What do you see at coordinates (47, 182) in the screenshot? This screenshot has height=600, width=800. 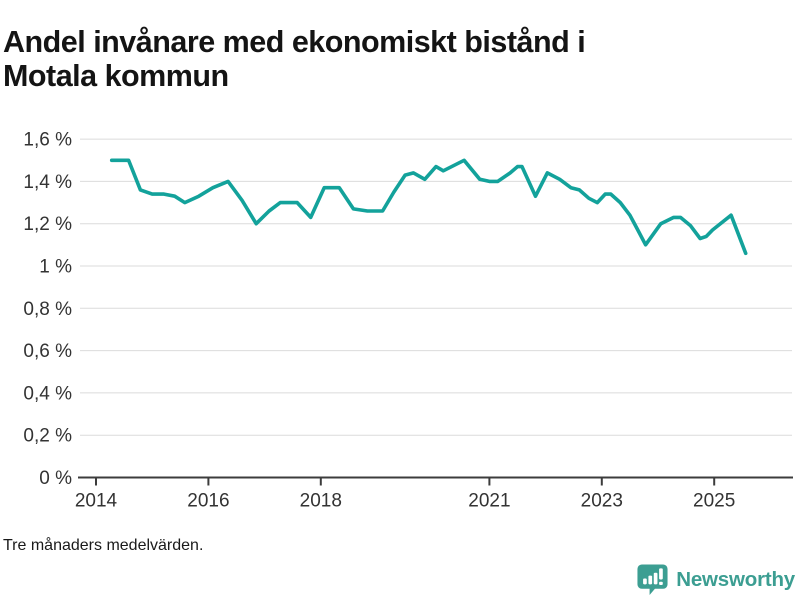 I see `y-tick-label: 1,4 %` at bounding box center [47, 182].